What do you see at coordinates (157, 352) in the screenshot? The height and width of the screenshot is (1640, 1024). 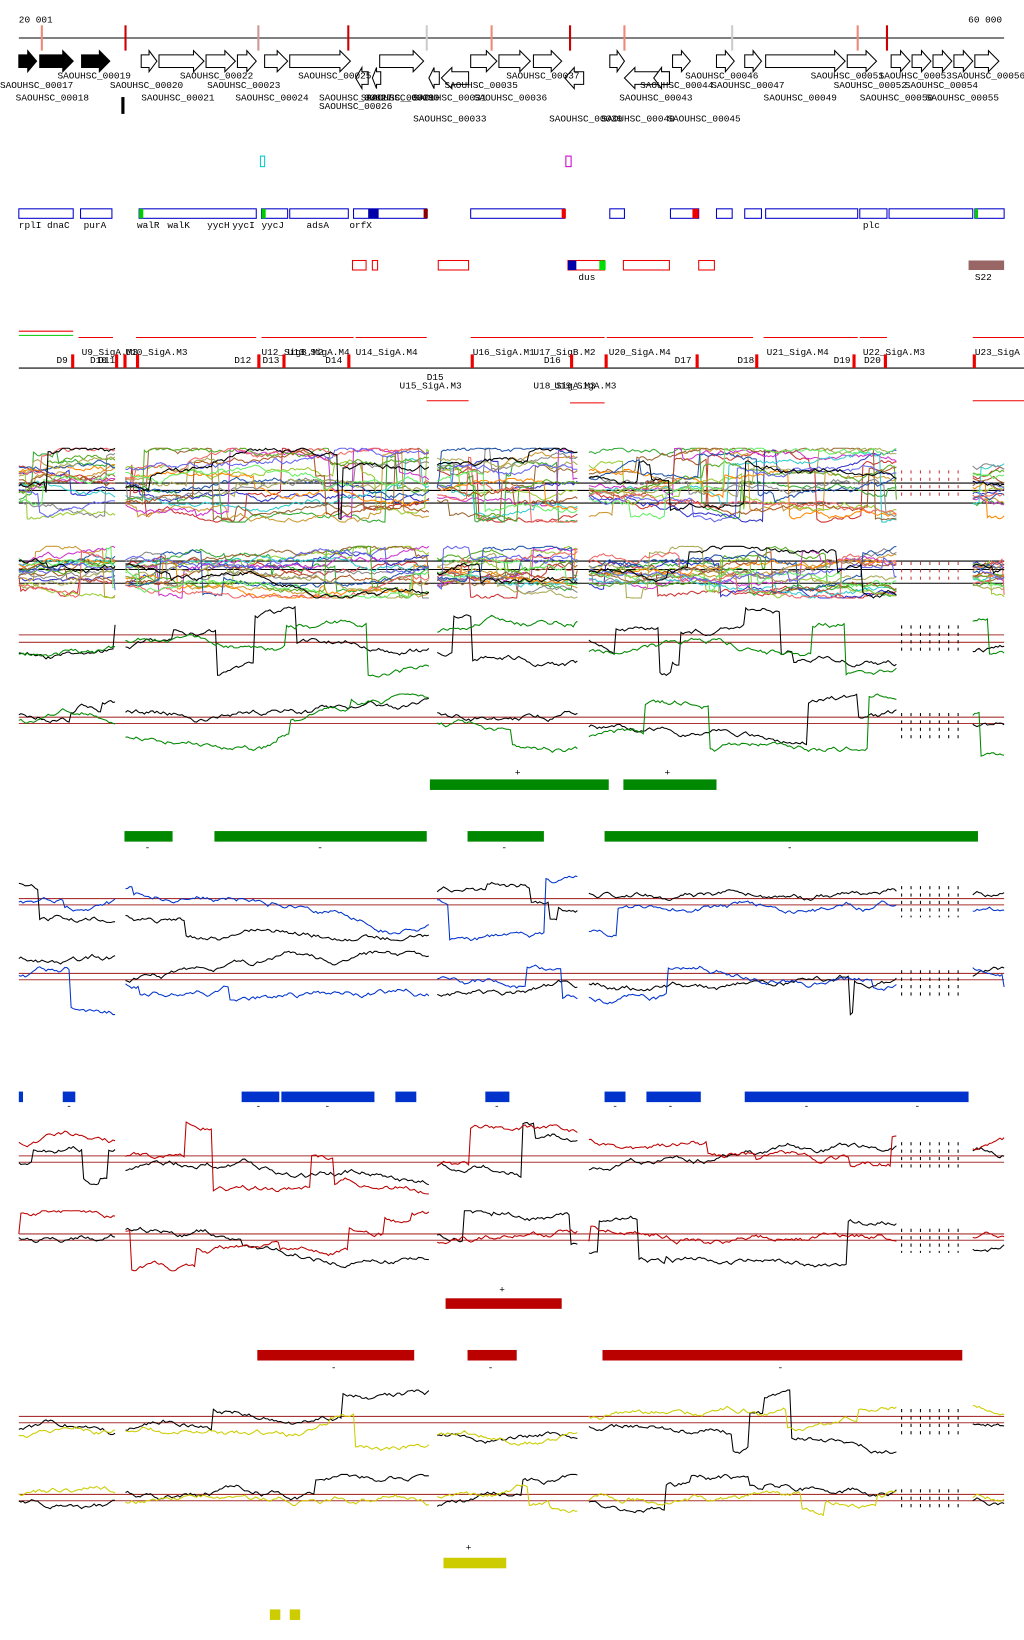 I see `operon-label: U10_SigA.M3` at bounding box center [157, 352].